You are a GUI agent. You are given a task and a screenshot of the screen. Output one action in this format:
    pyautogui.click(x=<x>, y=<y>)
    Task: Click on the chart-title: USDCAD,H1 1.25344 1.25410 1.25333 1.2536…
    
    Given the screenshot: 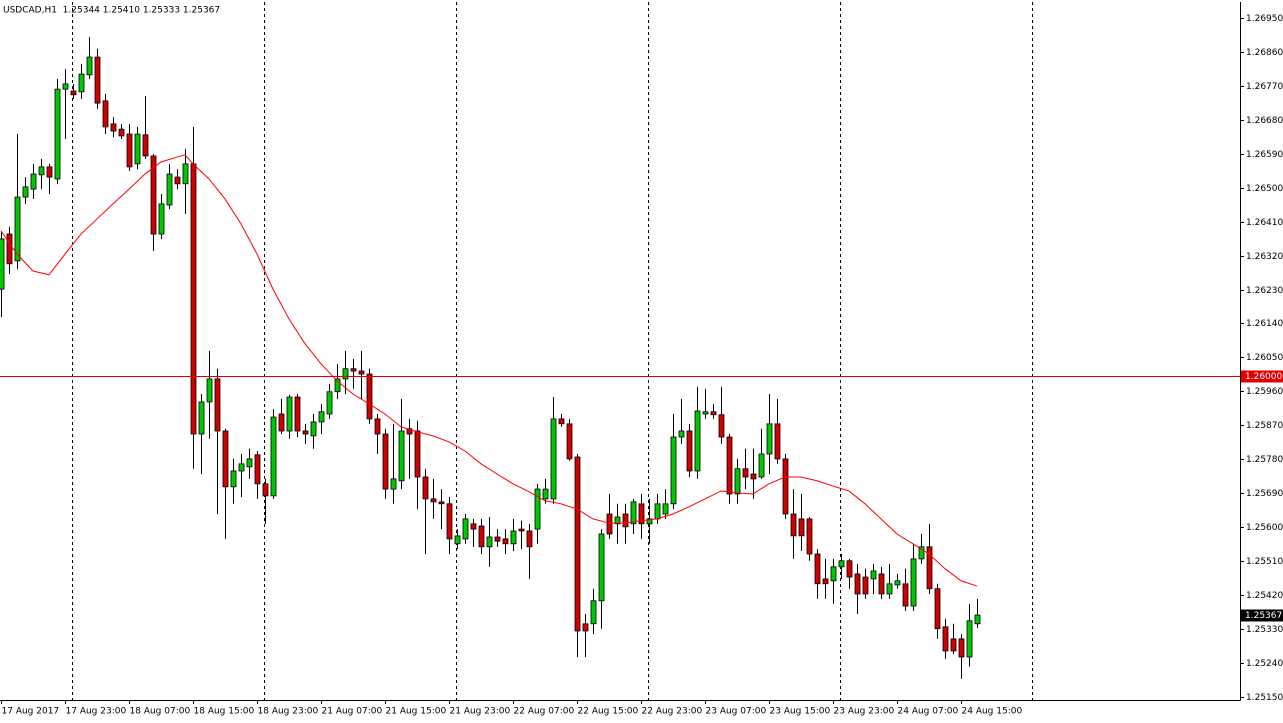 What is the action you would take?
    pyautogui.click(x=111, y=11)
    